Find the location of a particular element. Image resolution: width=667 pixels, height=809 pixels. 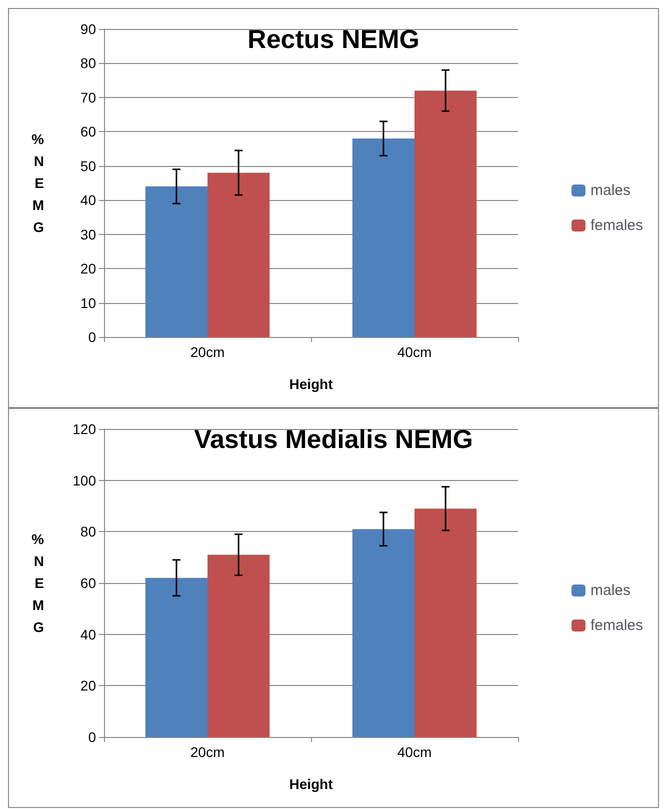

y-tick-label: 10 is located at coordinates (88, 302).